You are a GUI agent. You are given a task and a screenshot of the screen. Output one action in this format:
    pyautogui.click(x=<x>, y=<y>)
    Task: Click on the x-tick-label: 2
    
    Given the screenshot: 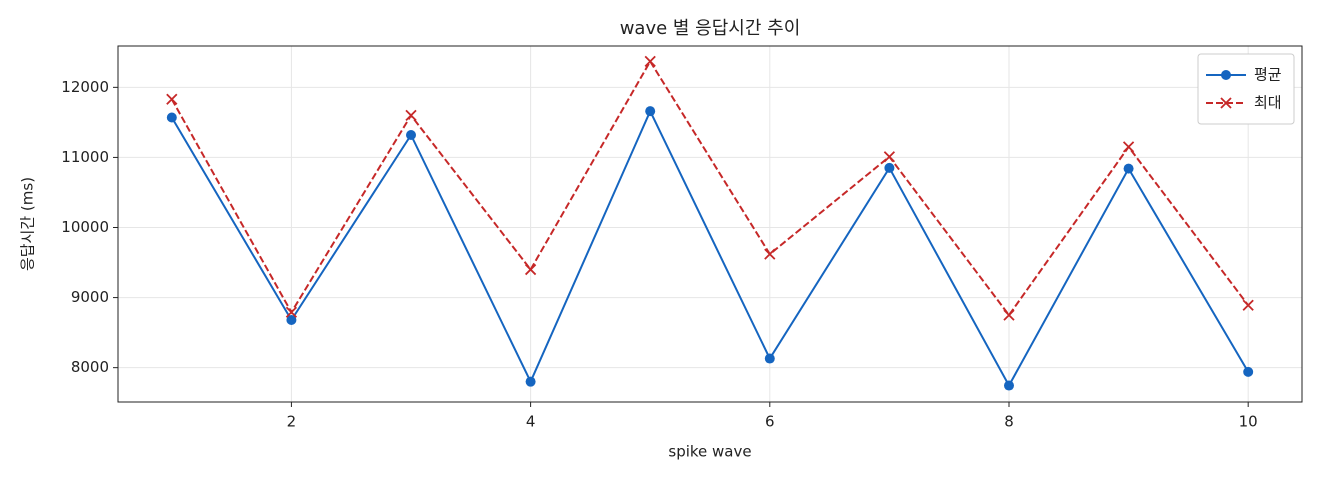 What is the action you would take?
    pyautogui.click(x=292, y=422)
    